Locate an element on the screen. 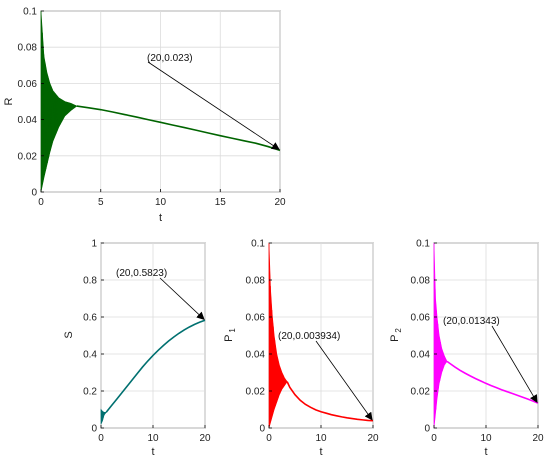  y-tick-label-r-1: 0.02 is located at coordinates (28, 156).